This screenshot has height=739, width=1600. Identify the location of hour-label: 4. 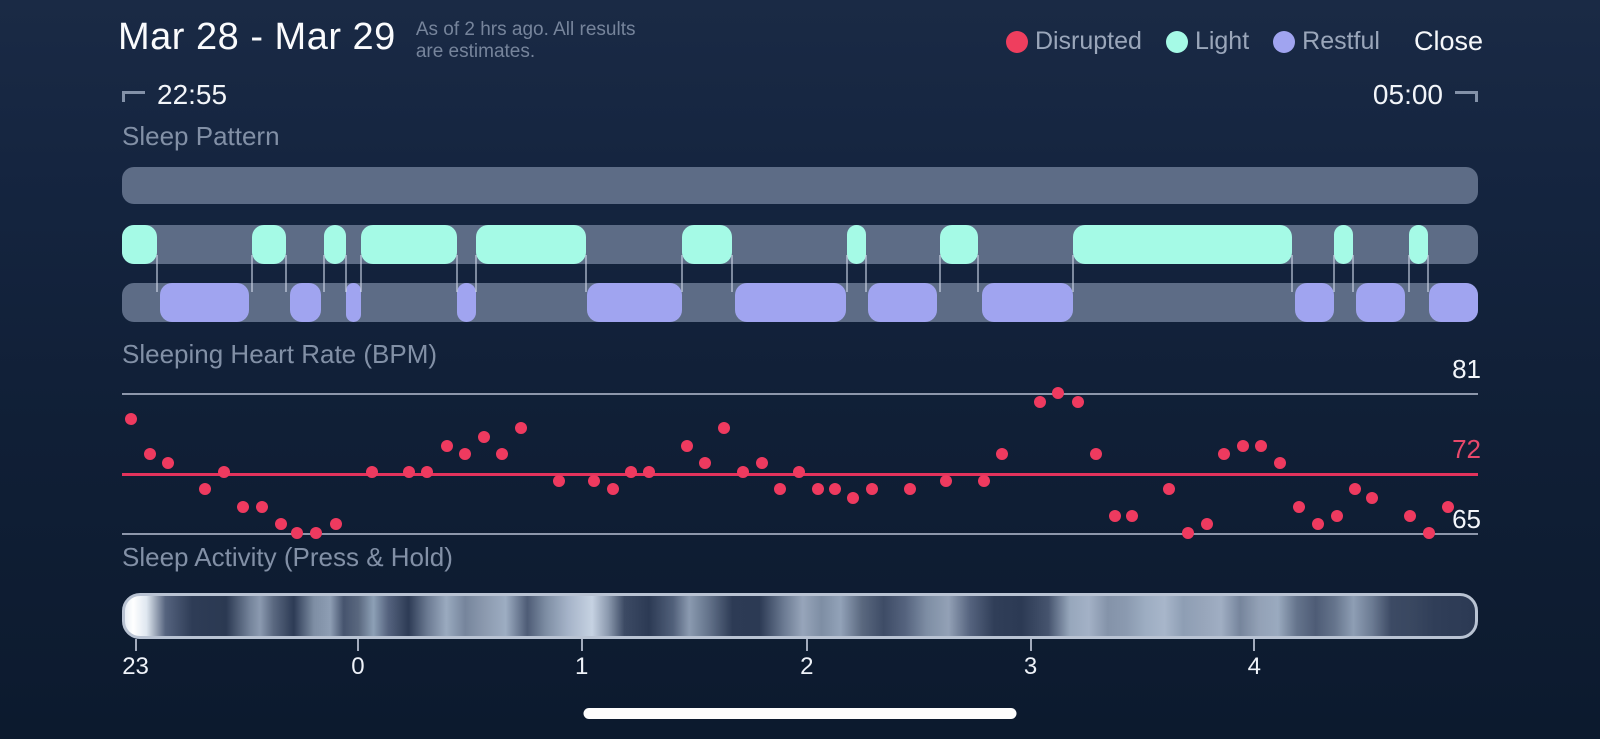
(1254, 666).